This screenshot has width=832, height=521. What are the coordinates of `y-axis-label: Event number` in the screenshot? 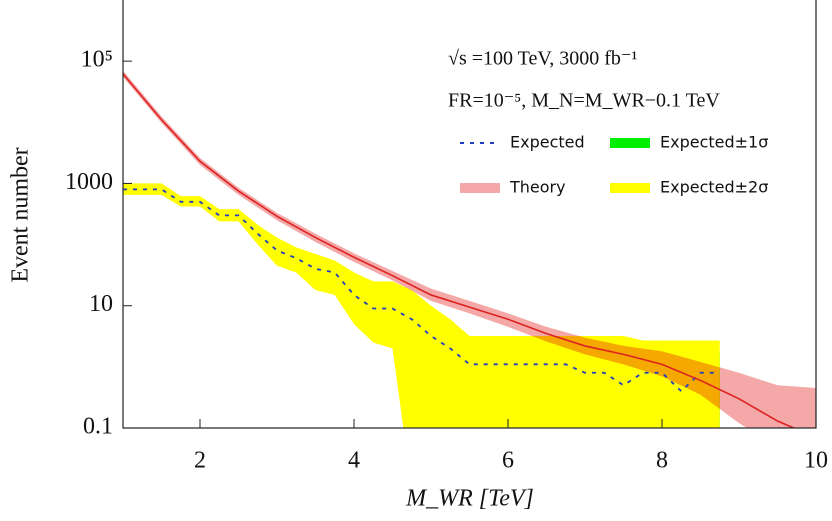 It's located at (21, 214).